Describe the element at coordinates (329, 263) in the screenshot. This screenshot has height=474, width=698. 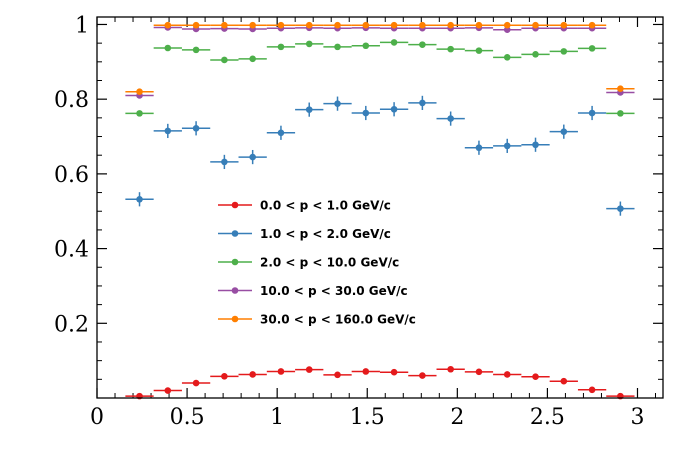
I see `legend-label: 2.0 < p < 10.0 GeV/c` at that location.